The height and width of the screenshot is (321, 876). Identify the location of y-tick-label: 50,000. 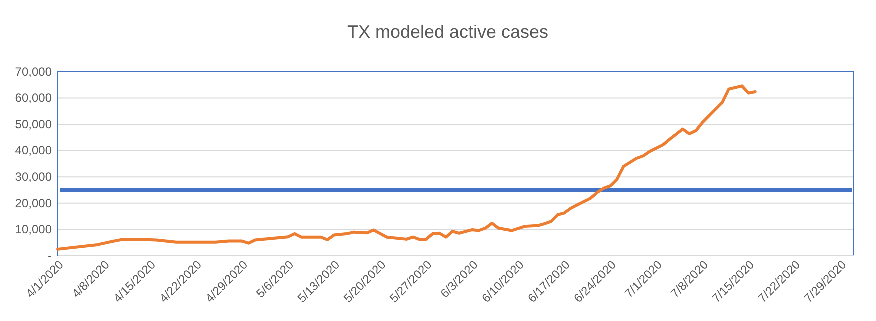
(33, 124).